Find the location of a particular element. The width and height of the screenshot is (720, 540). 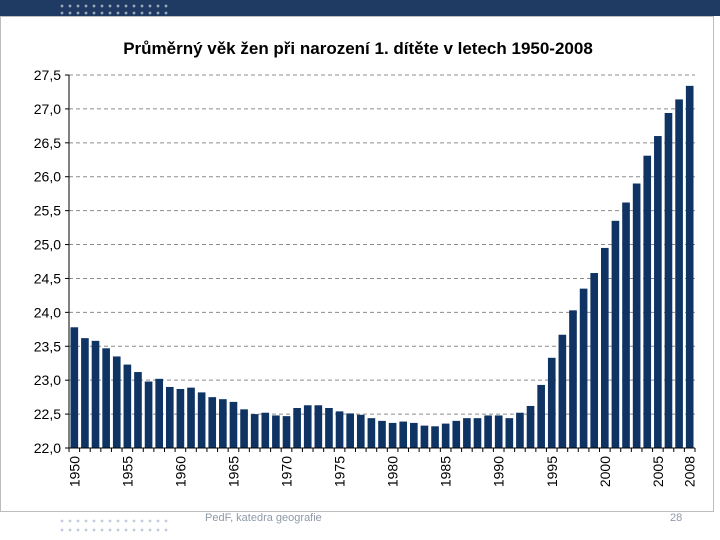

bar-1986 is located at coordinates (456, 434).